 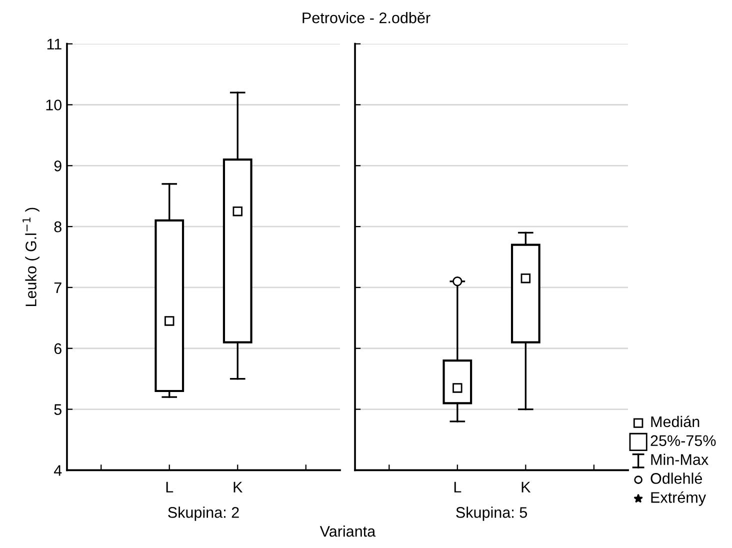 I want to click on text: Odlehlé, so click(x=676, y=478).